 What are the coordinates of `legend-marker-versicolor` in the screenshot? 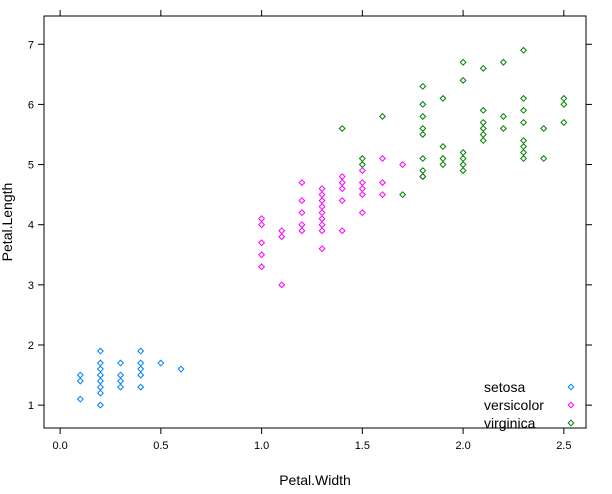 It's located at (571, 405).